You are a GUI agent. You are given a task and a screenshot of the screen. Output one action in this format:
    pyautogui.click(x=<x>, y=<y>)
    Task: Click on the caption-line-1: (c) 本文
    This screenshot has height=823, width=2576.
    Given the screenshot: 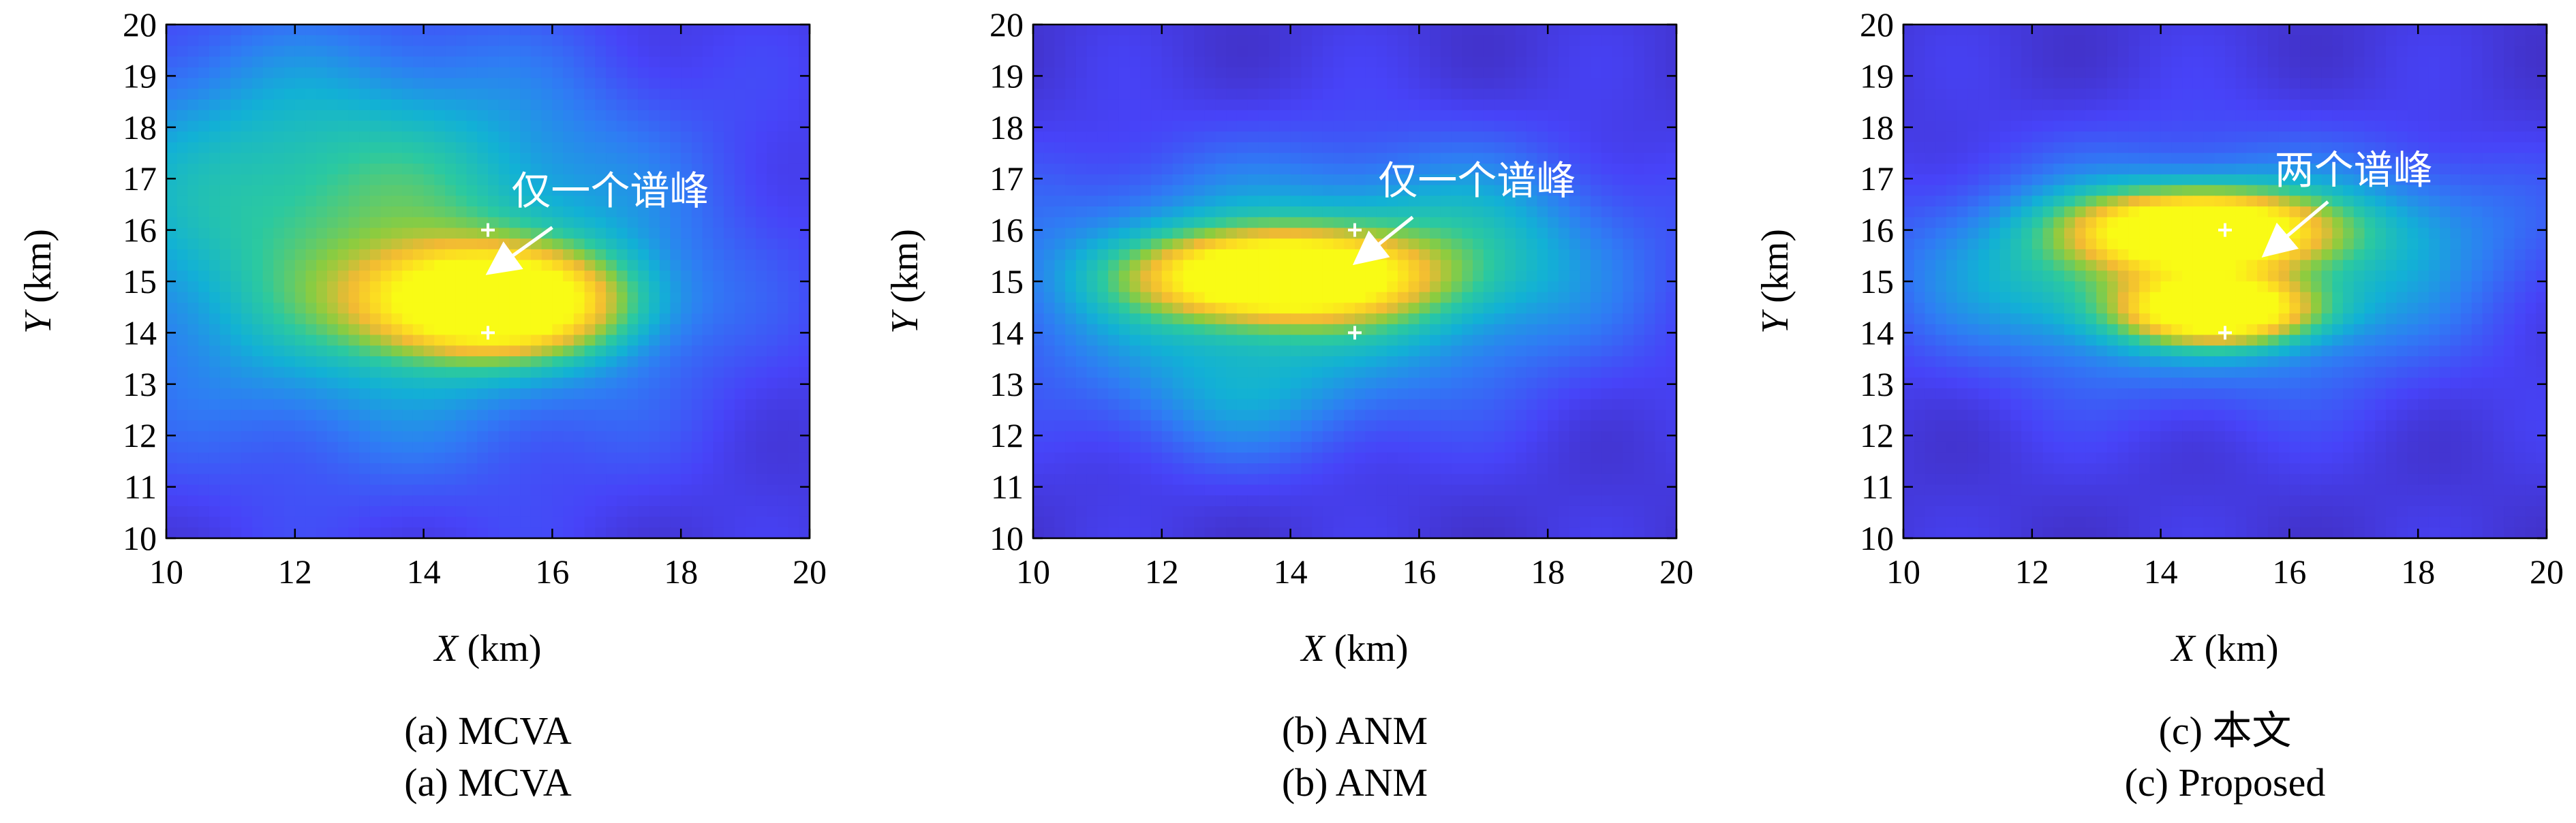 What is the action you would take?
    pyautogui.click(x=2225, y=731)
    